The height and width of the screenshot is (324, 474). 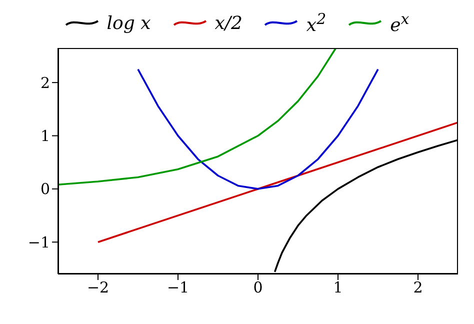 I want to click on x-tick-label: 1, so click(x=338, y=287).